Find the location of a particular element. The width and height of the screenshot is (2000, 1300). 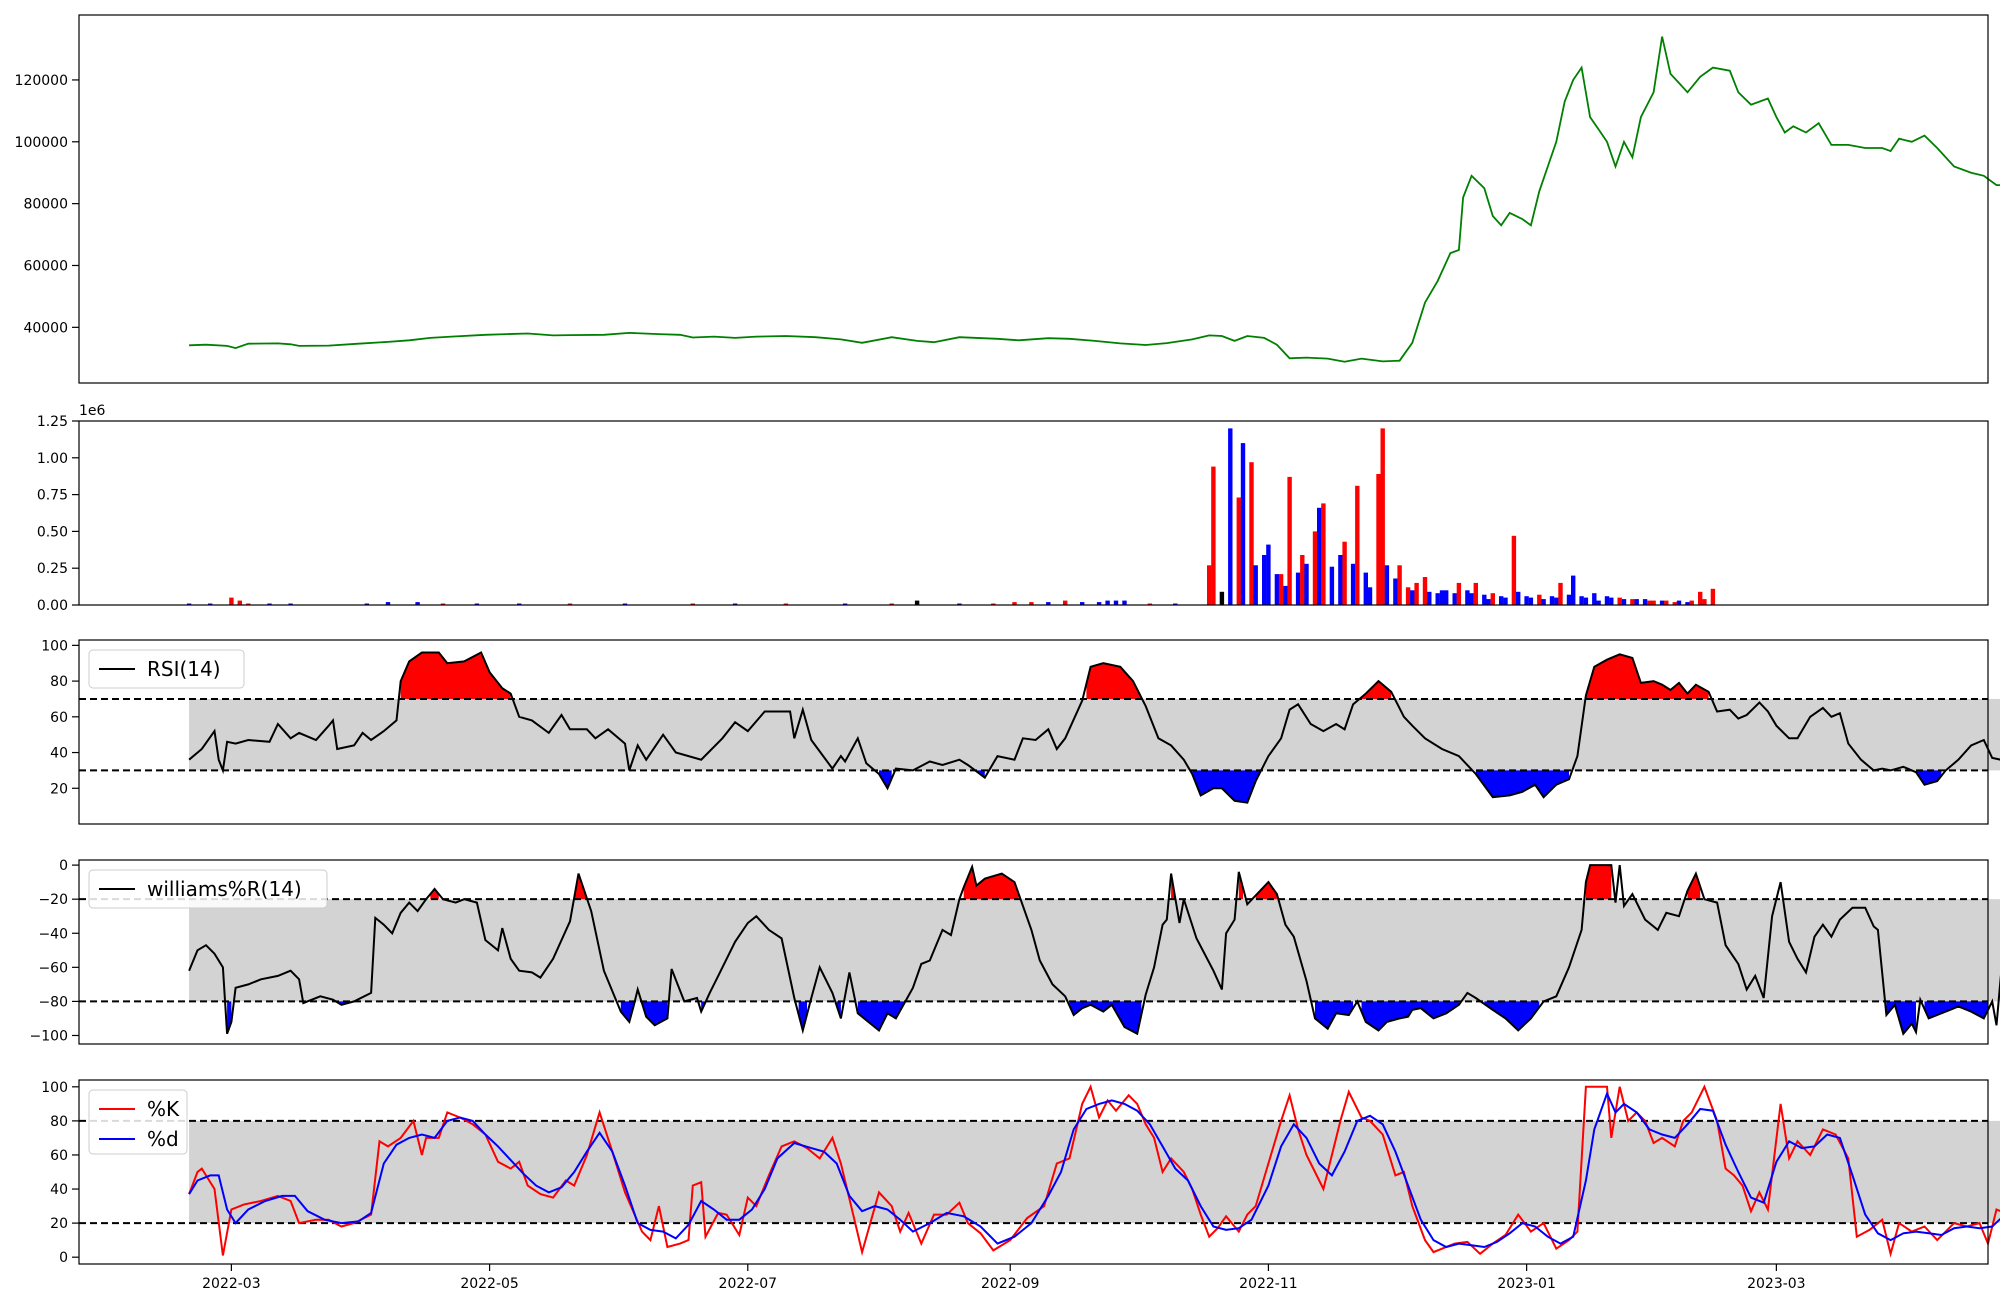

x-tick-label: 2023-03 is located at coordinates (1776, 1284).